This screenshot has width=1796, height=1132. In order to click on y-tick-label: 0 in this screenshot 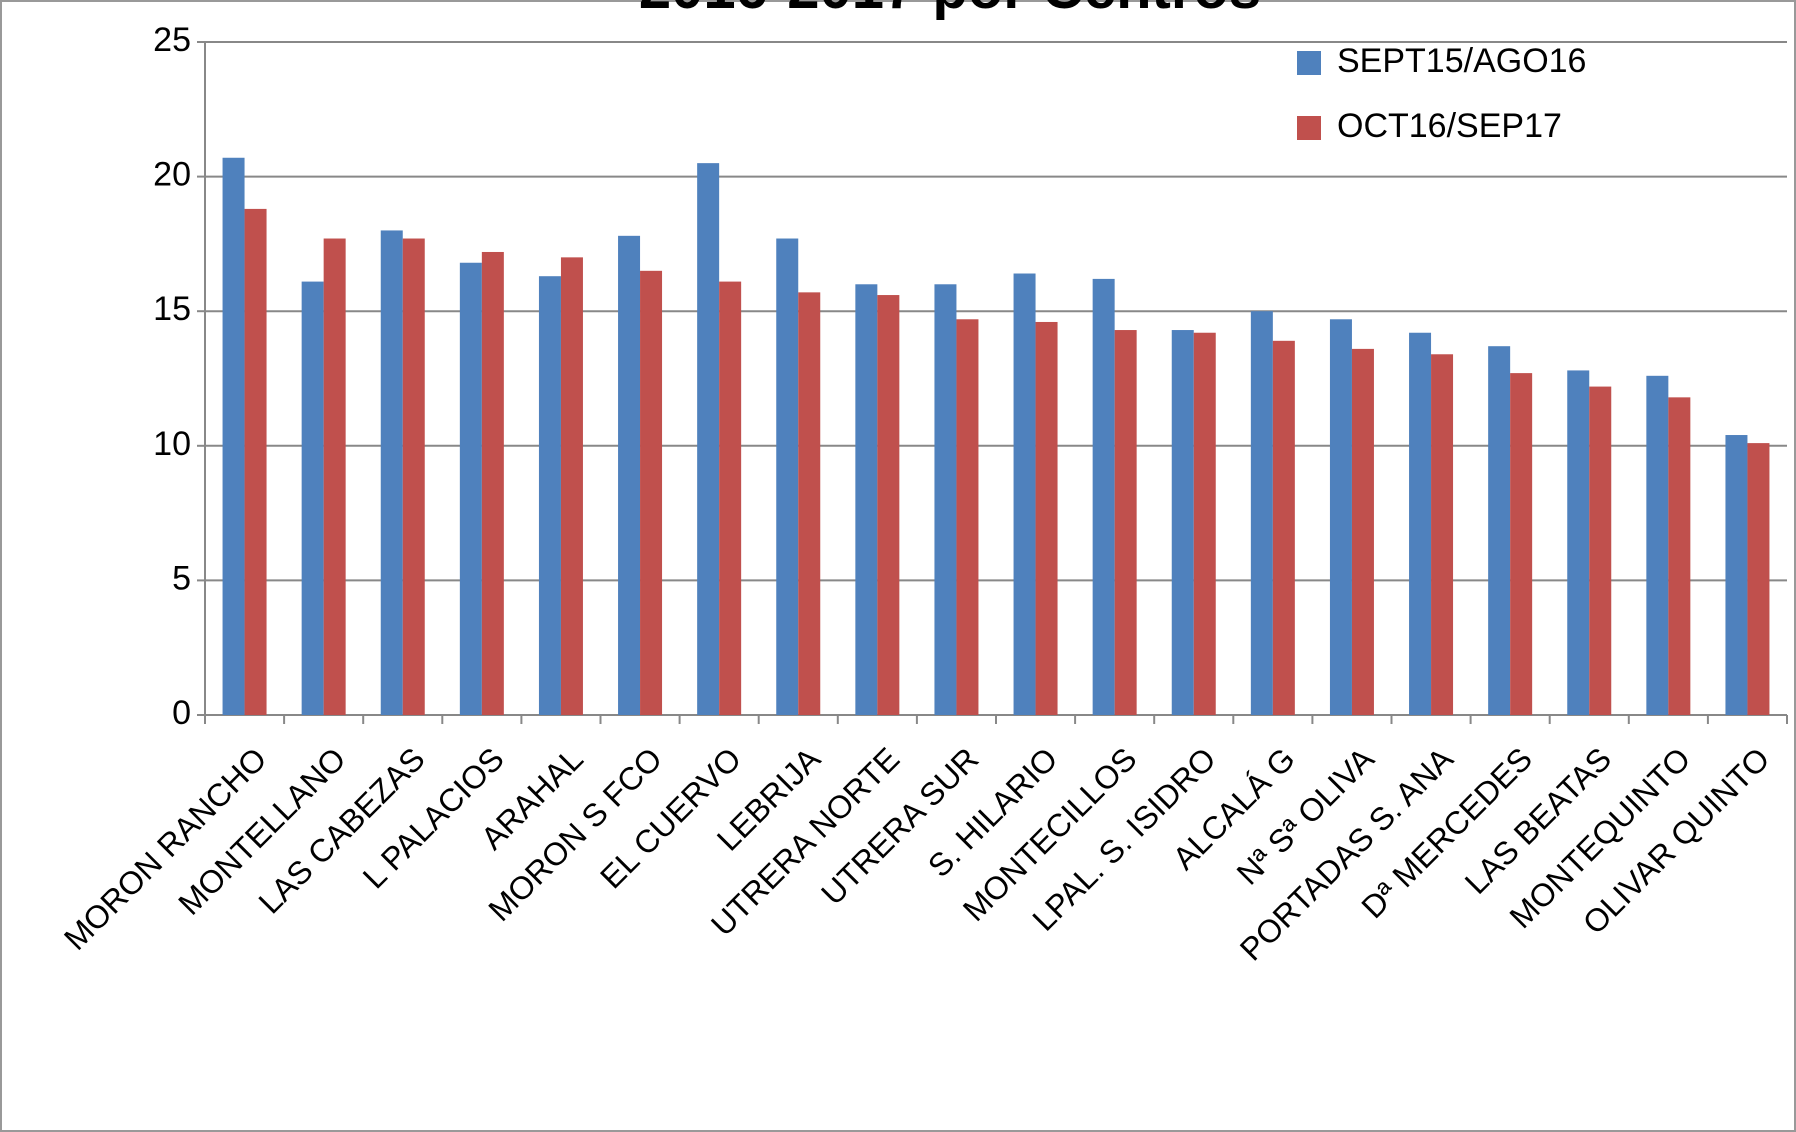, I will do `click(181, 713)`.